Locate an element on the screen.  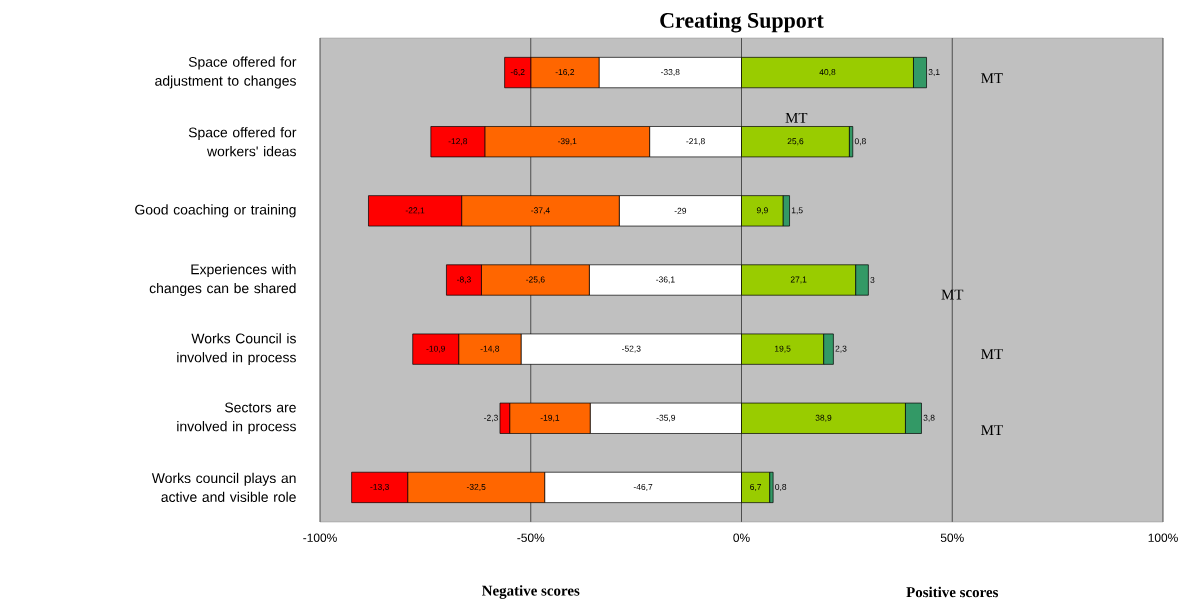
text: Positive scores is located at coordinates (952, 592).